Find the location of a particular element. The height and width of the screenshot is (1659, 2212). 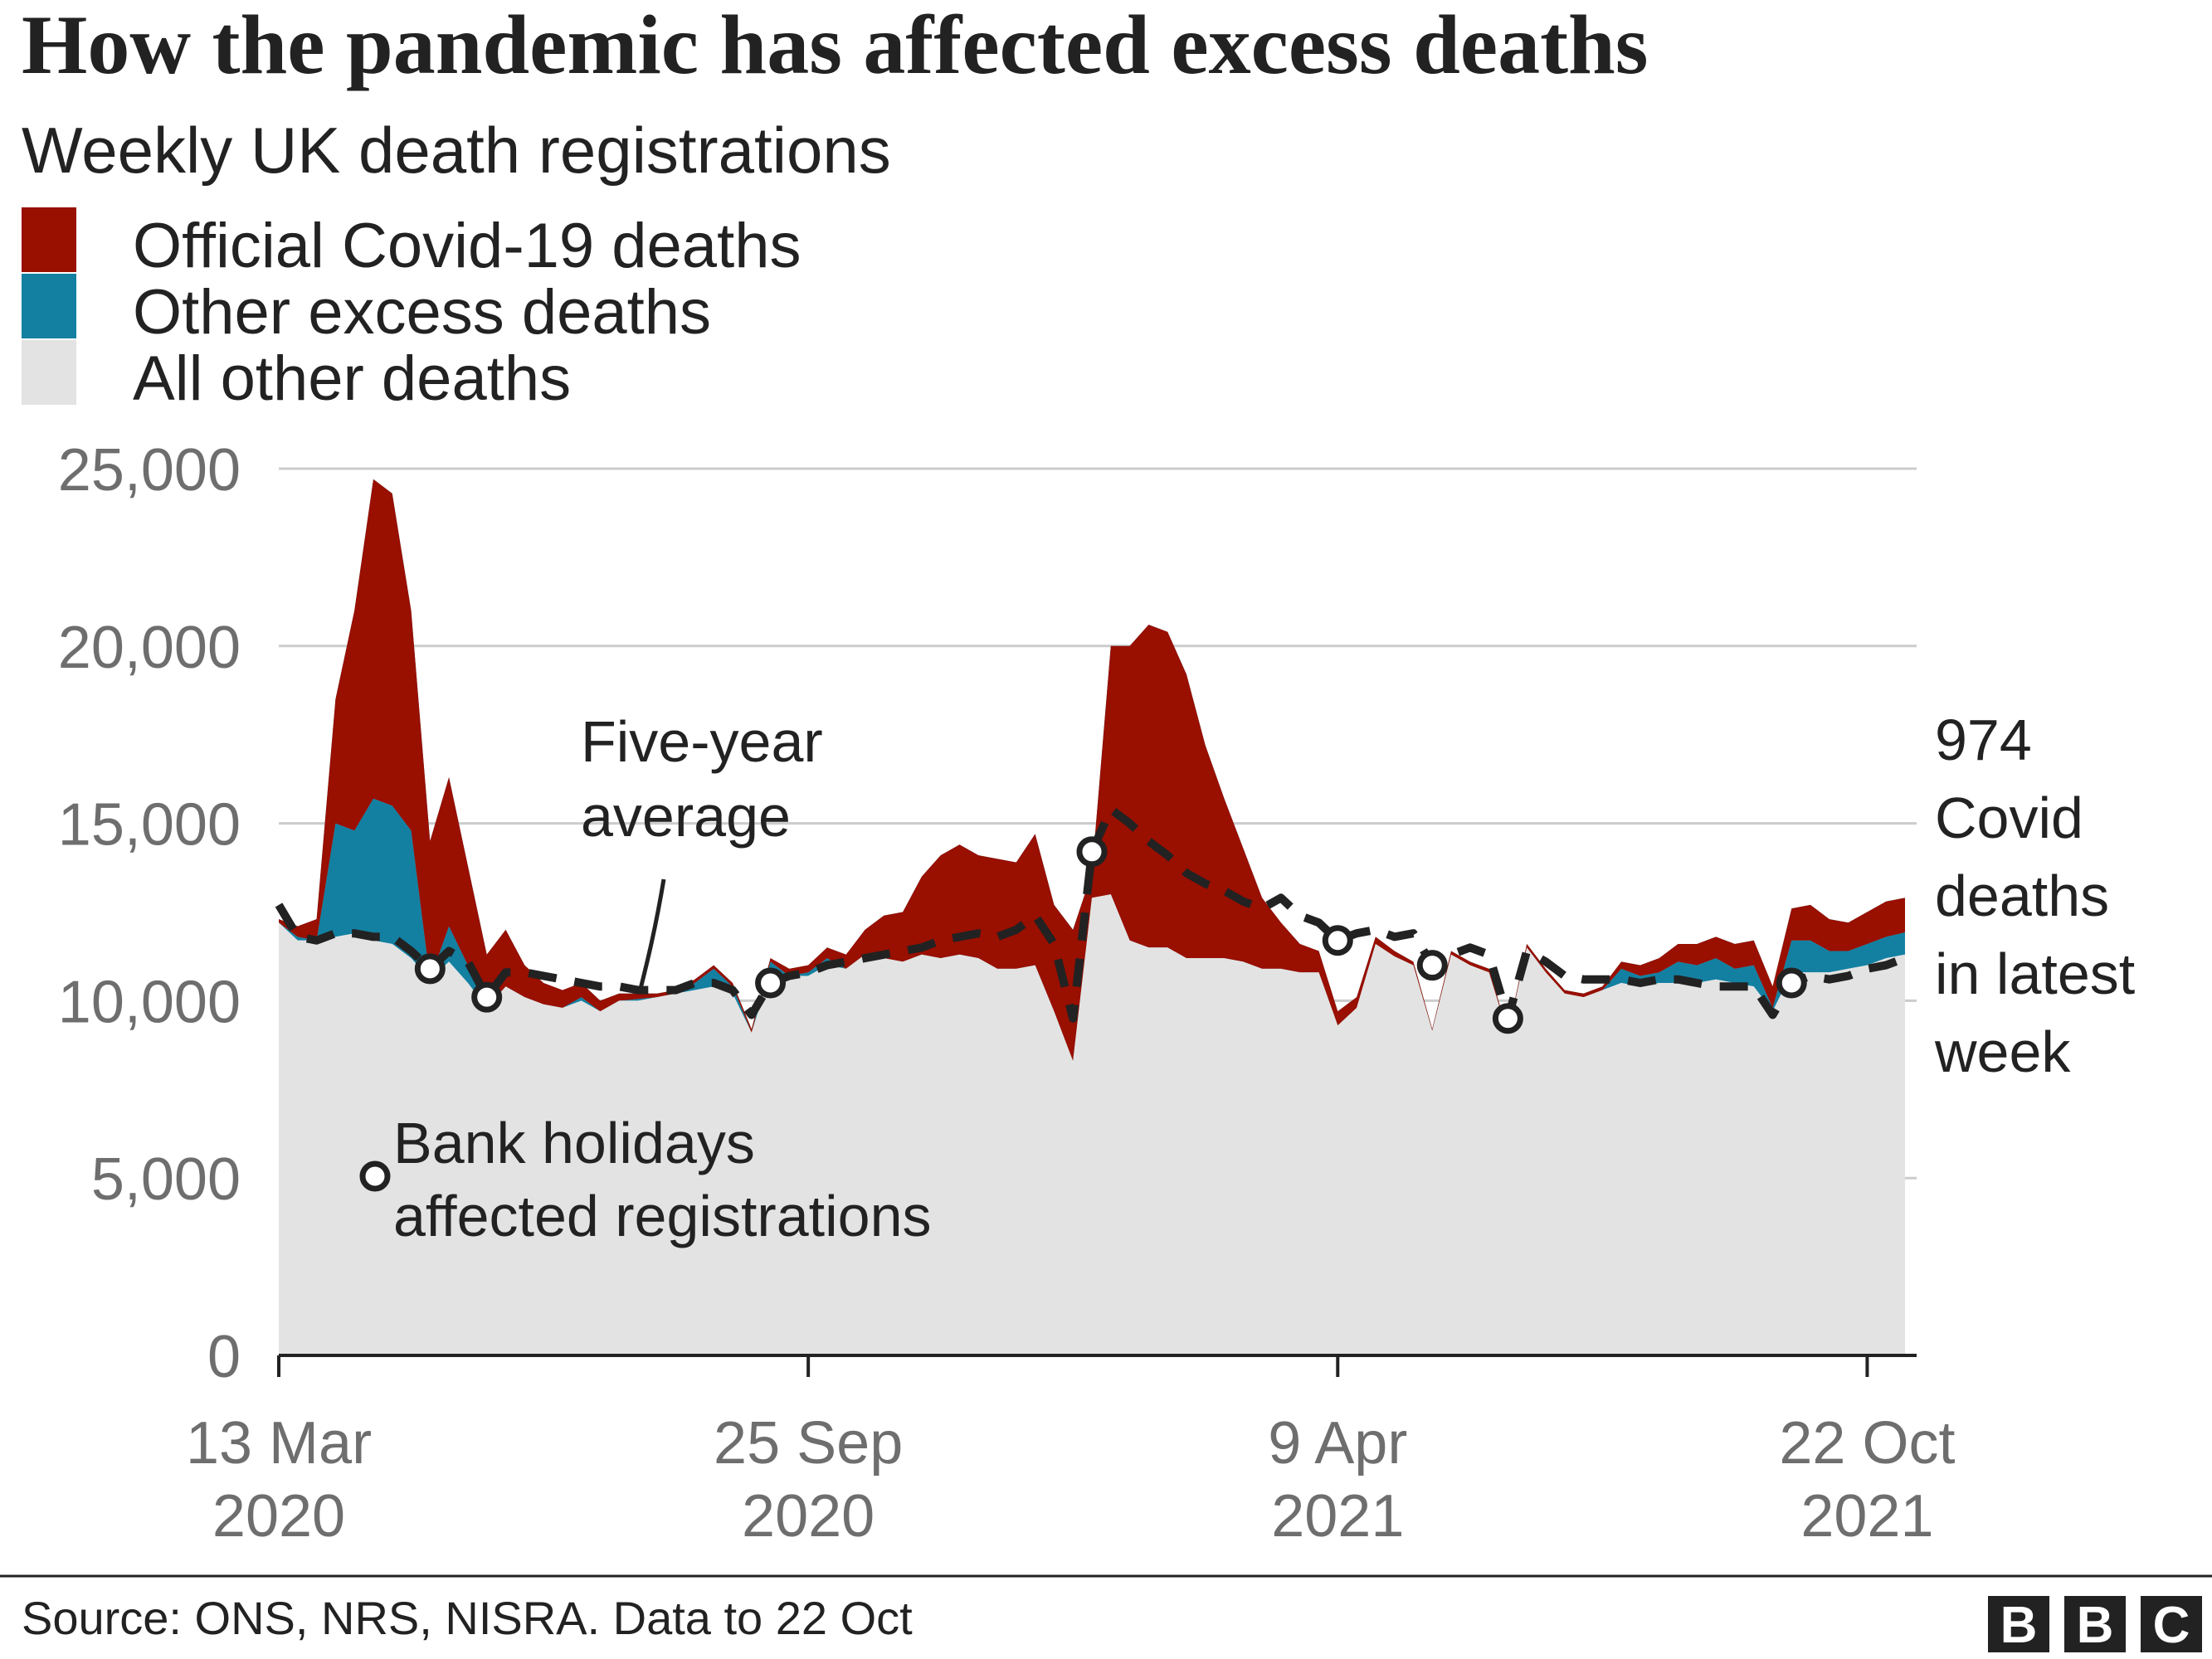

five-year-label-line2: average is located at coordinates (686, 816).